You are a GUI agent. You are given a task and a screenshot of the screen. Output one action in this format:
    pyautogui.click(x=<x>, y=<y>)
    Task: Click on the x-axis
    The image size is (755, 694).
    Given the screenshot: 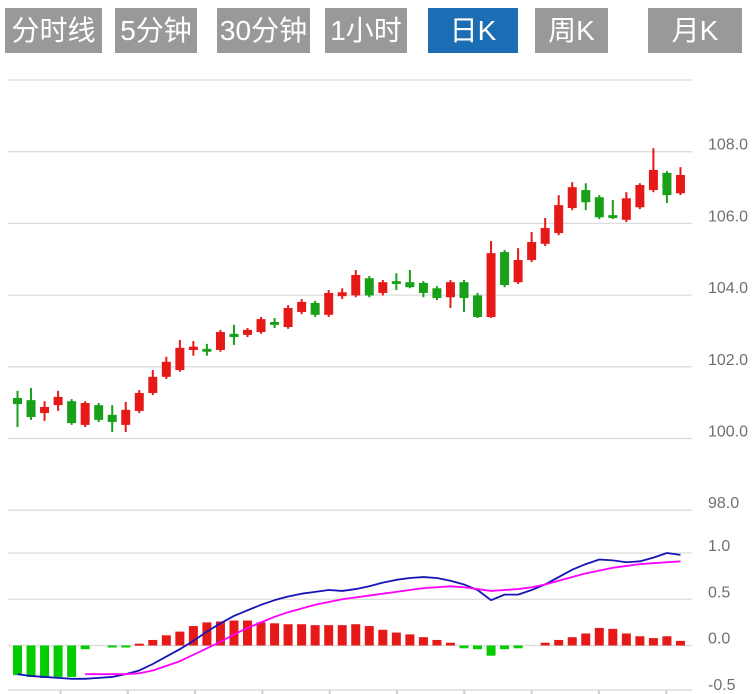 What is the action you would take?
    pyautogui.click(x=350, y=691)
    